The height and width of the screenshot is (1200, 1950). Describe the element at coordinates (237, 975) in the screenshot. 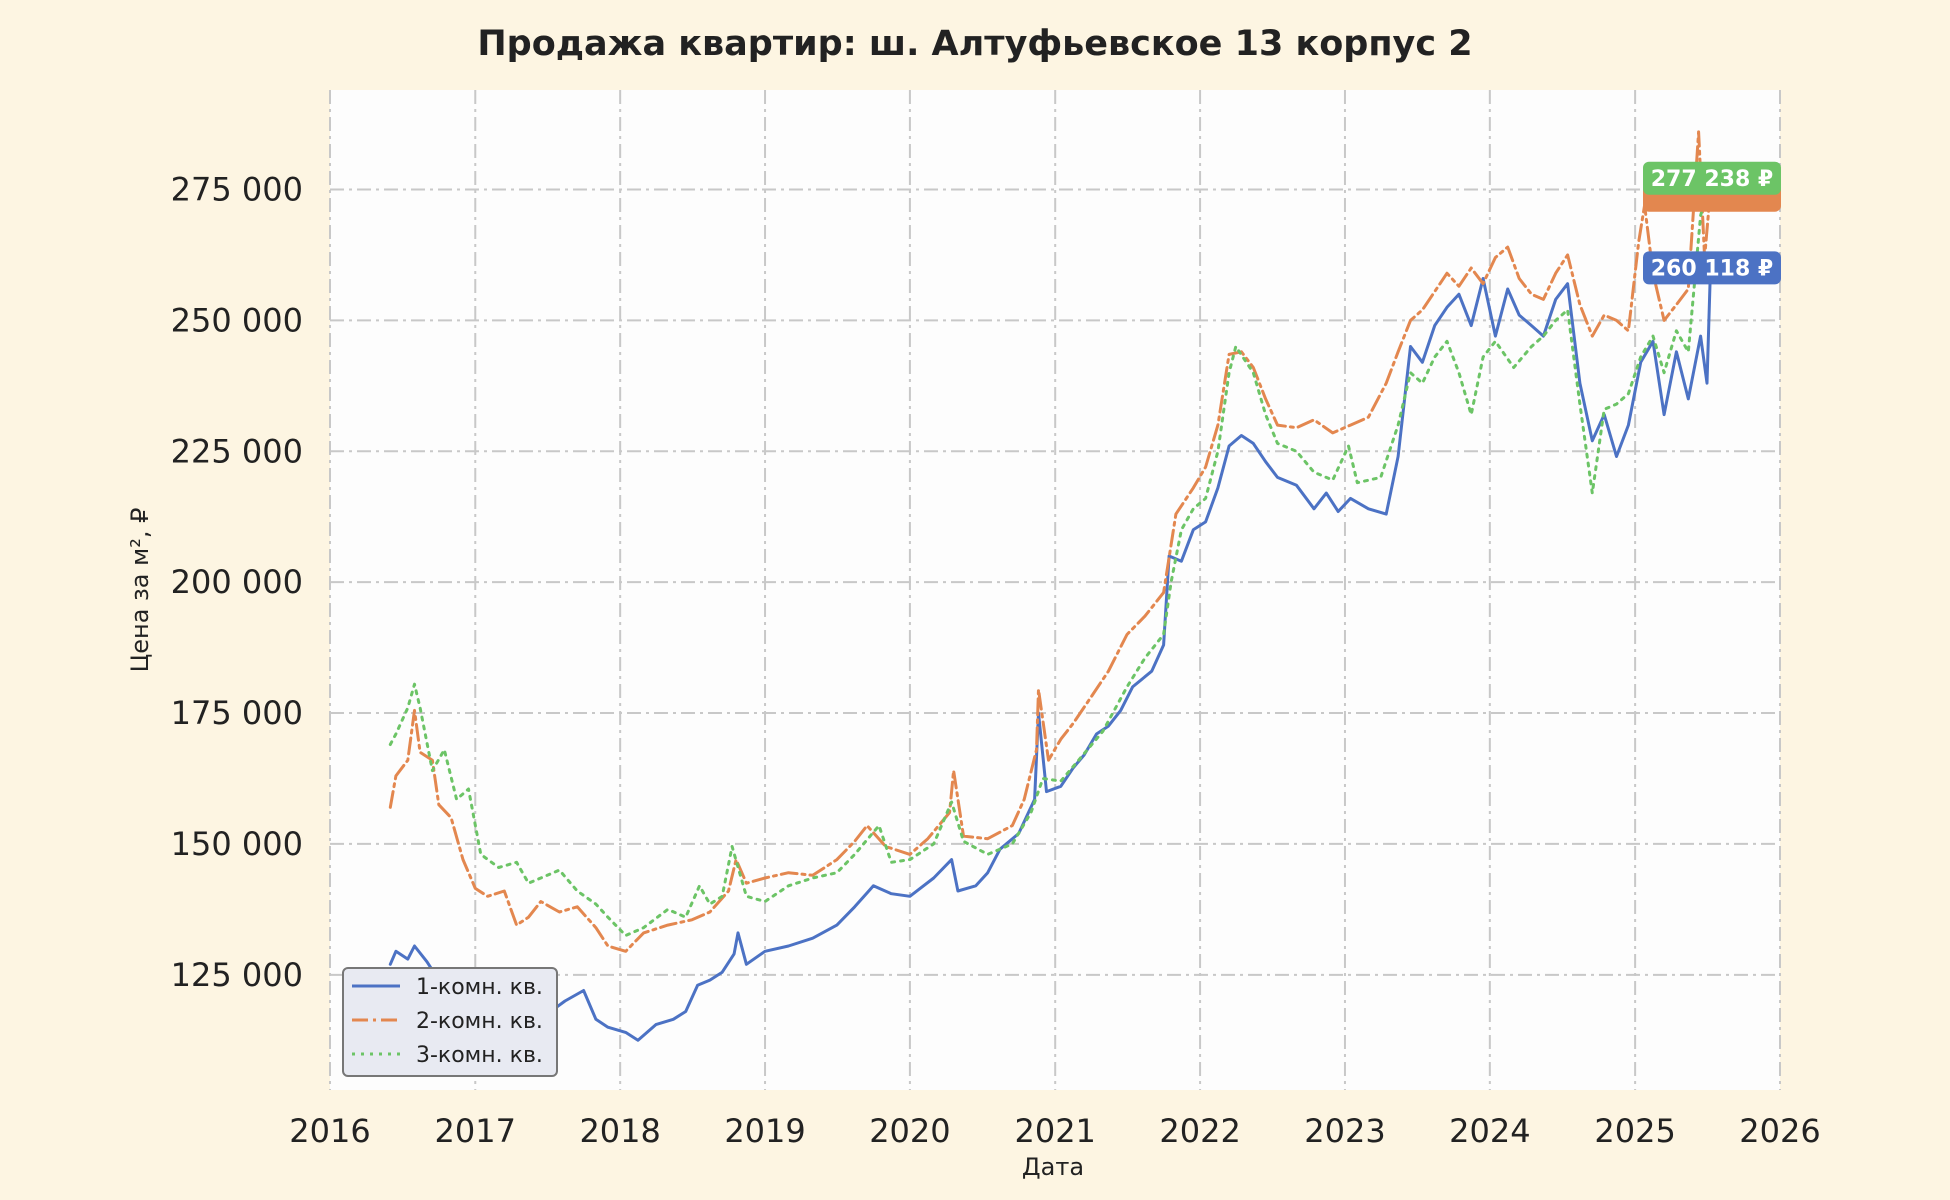

I see `y-tick-label: 125 000` at that location.